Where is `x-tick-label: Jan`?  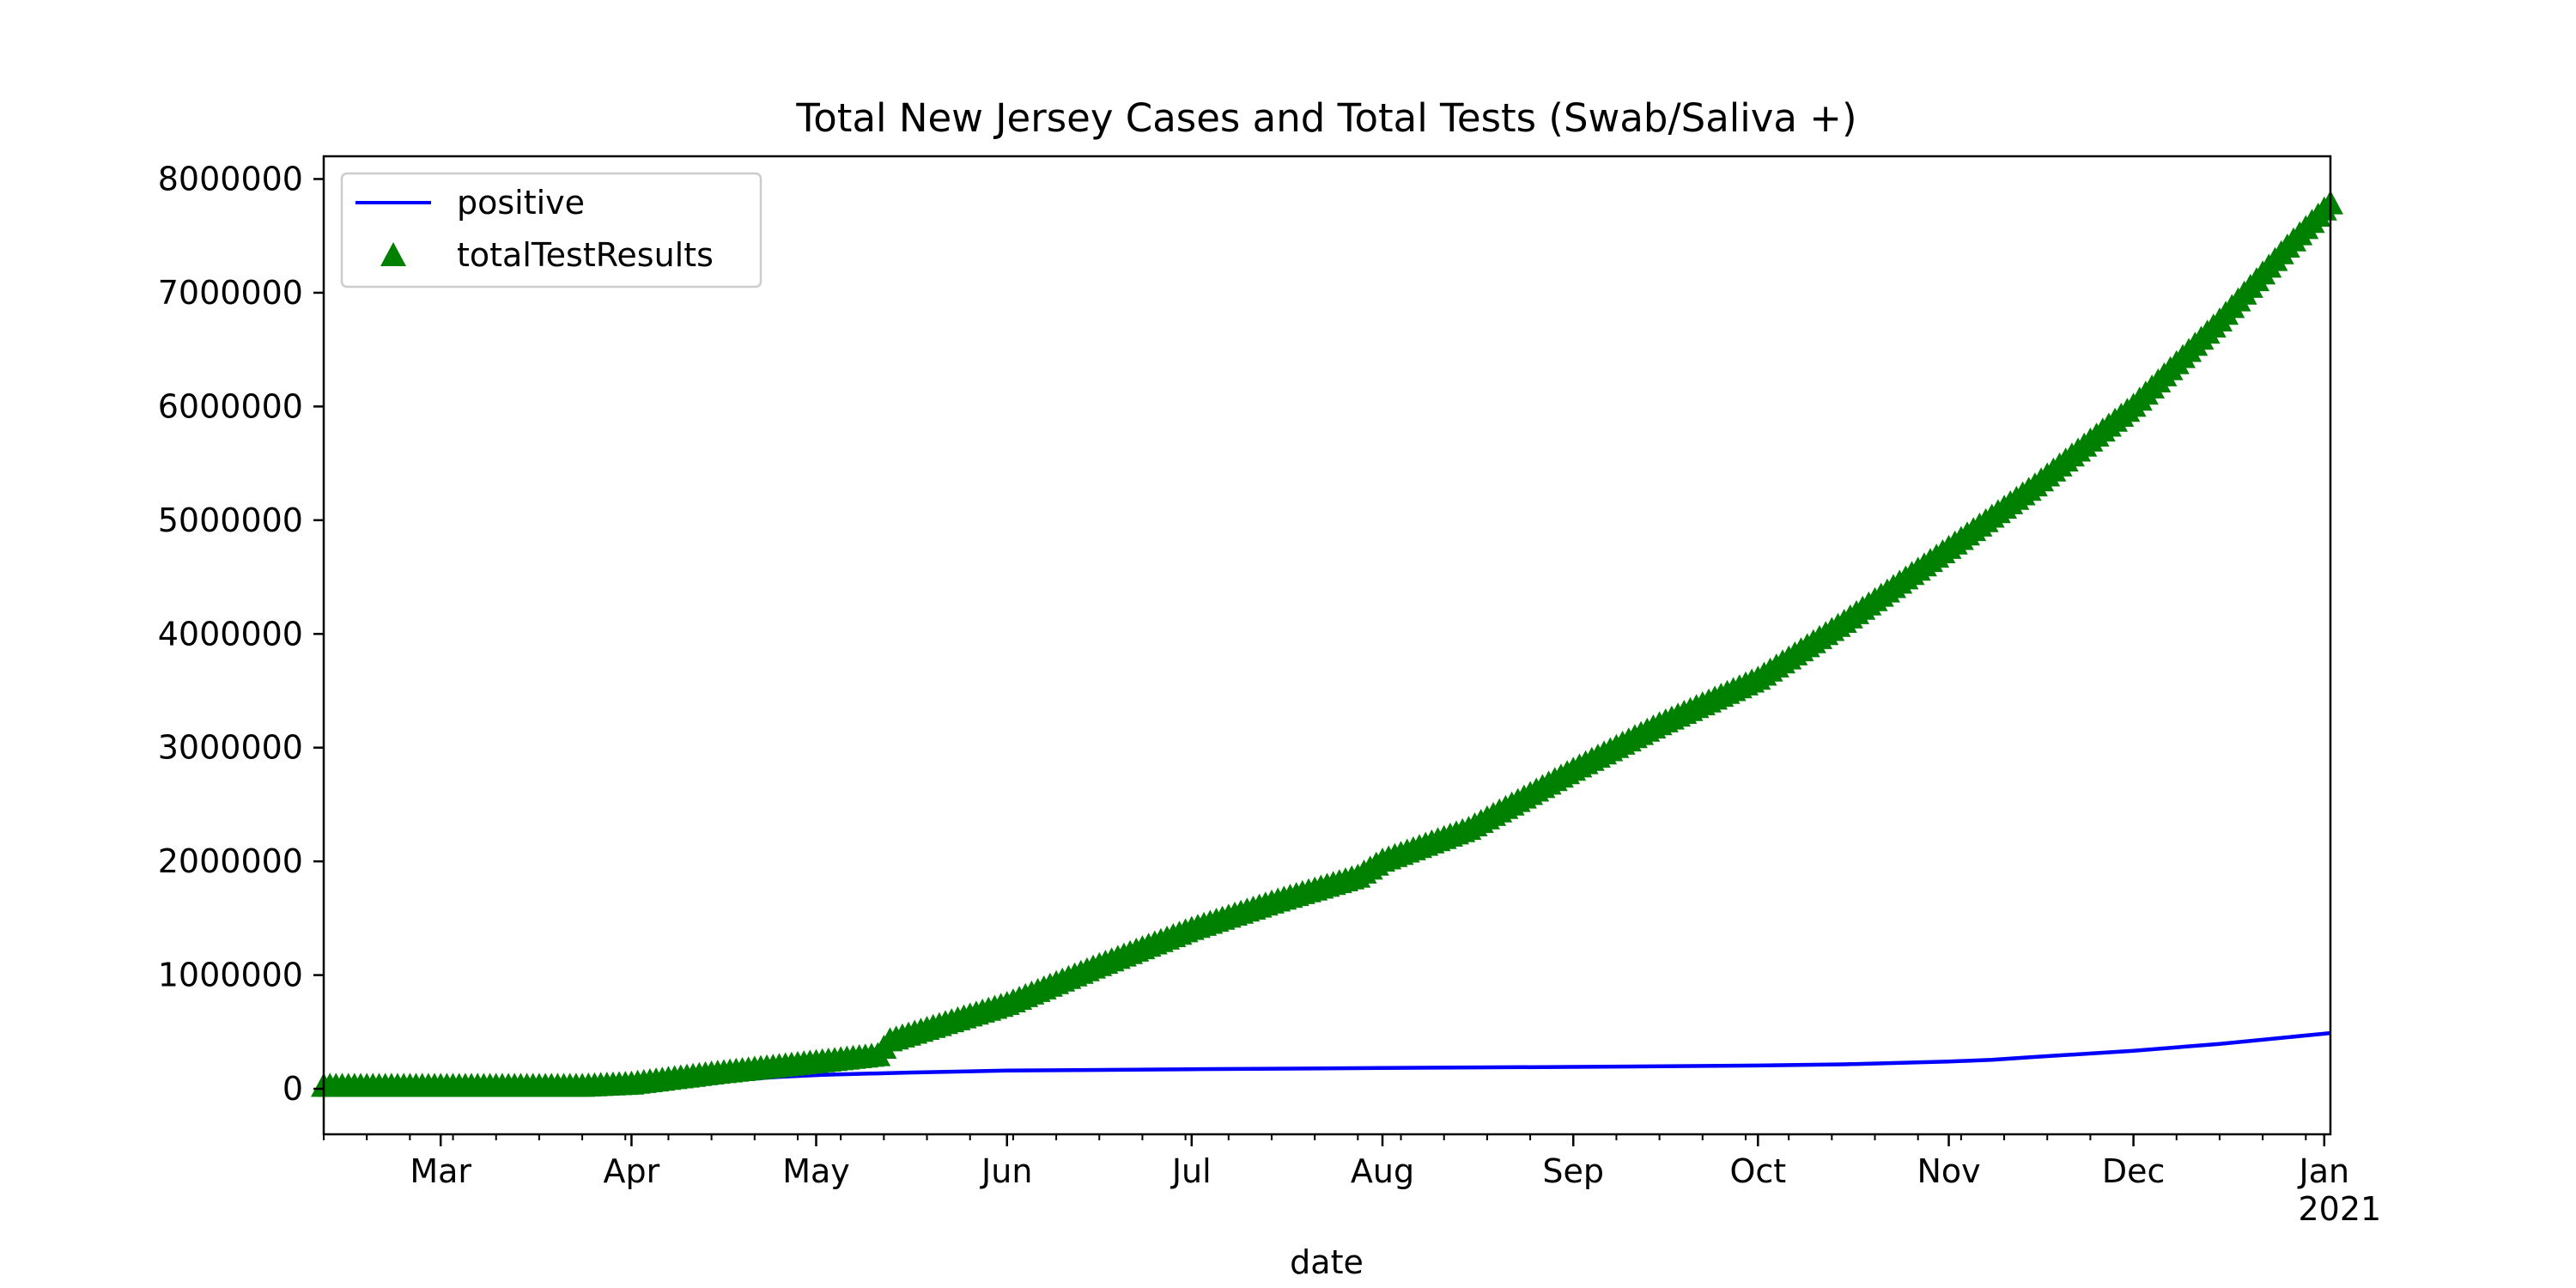 x-tick-label: Jan is located at coordinates (2324, 1171).